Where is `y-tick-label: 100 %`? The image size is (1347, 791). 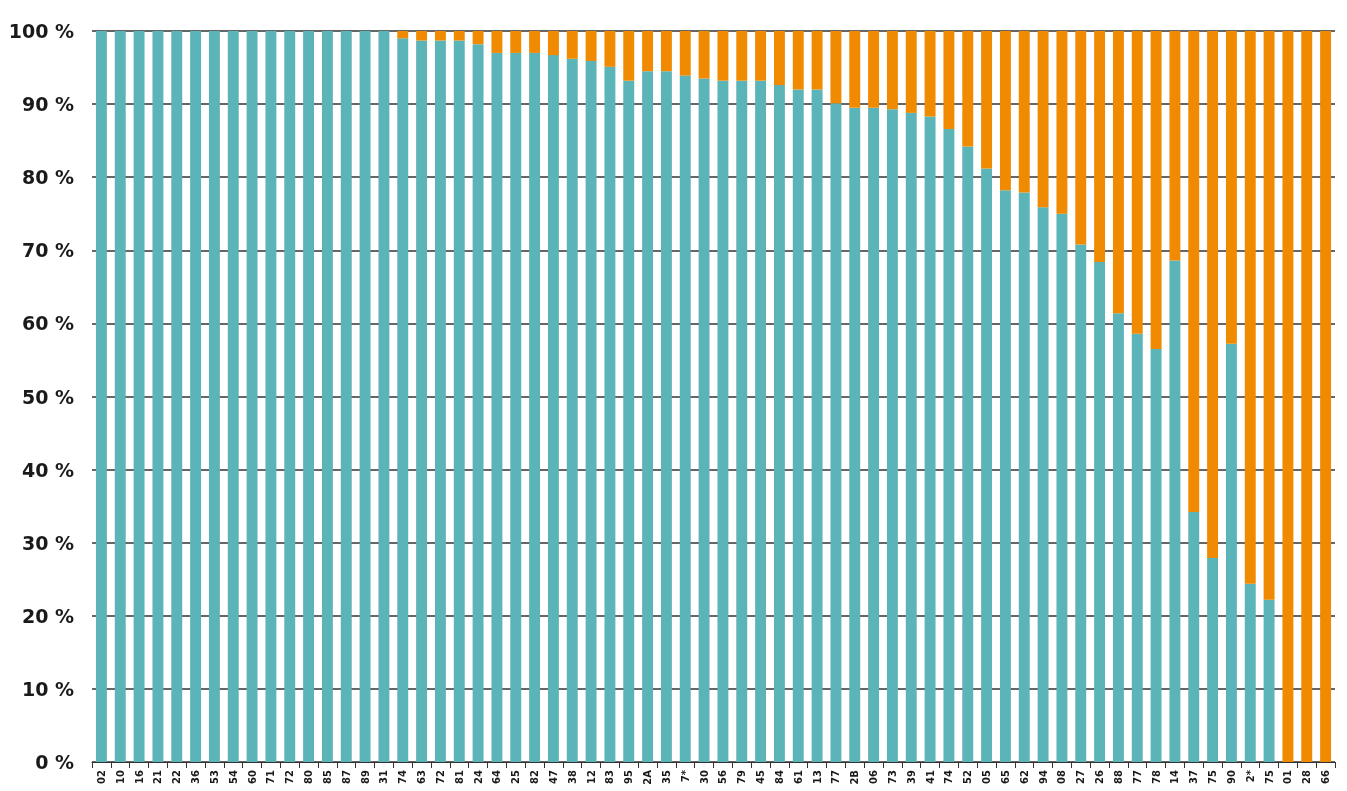 y-tick-label: 100 % is located at coordinates (41, 31).